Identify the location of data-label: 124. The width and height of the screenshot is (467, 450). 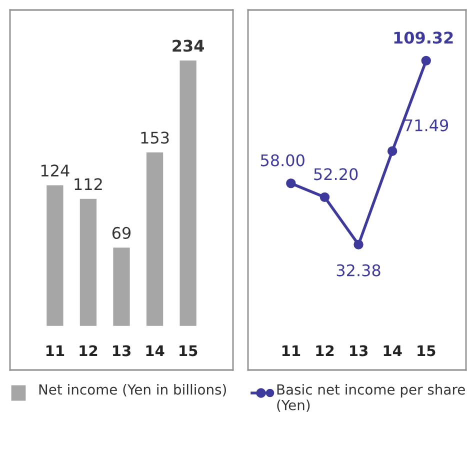
(55, 170).